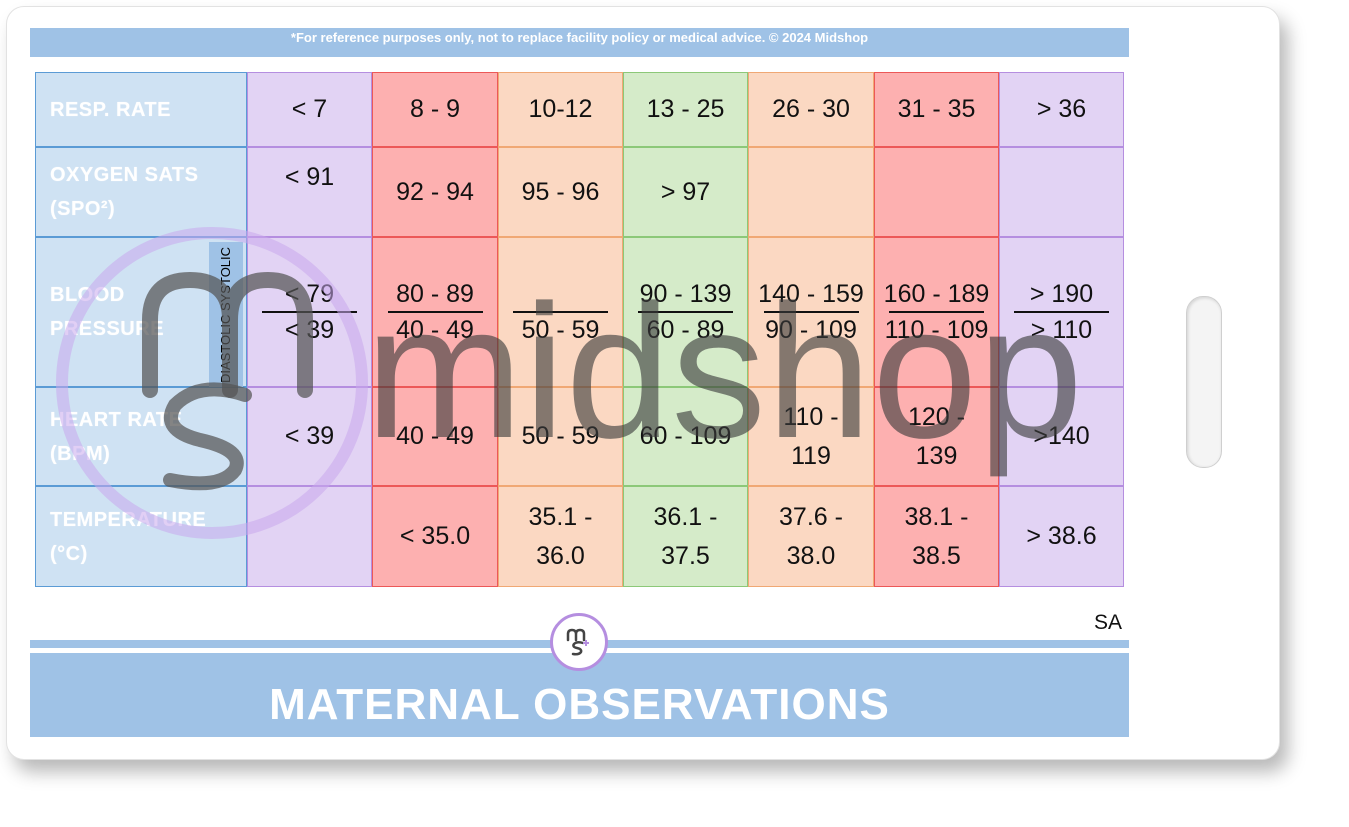 The height and width of the screenshot is (827, 1349). What do you see at coordinates (435, 330) in the screenshot?
I see `diastolic-value: 40 - 49` at bounding box center [435, 330].